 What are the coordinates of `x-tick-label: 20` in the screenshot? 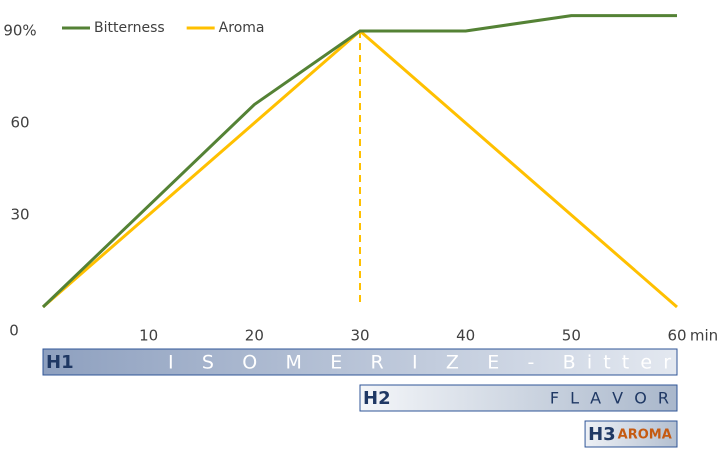 It's located at (254, 336).